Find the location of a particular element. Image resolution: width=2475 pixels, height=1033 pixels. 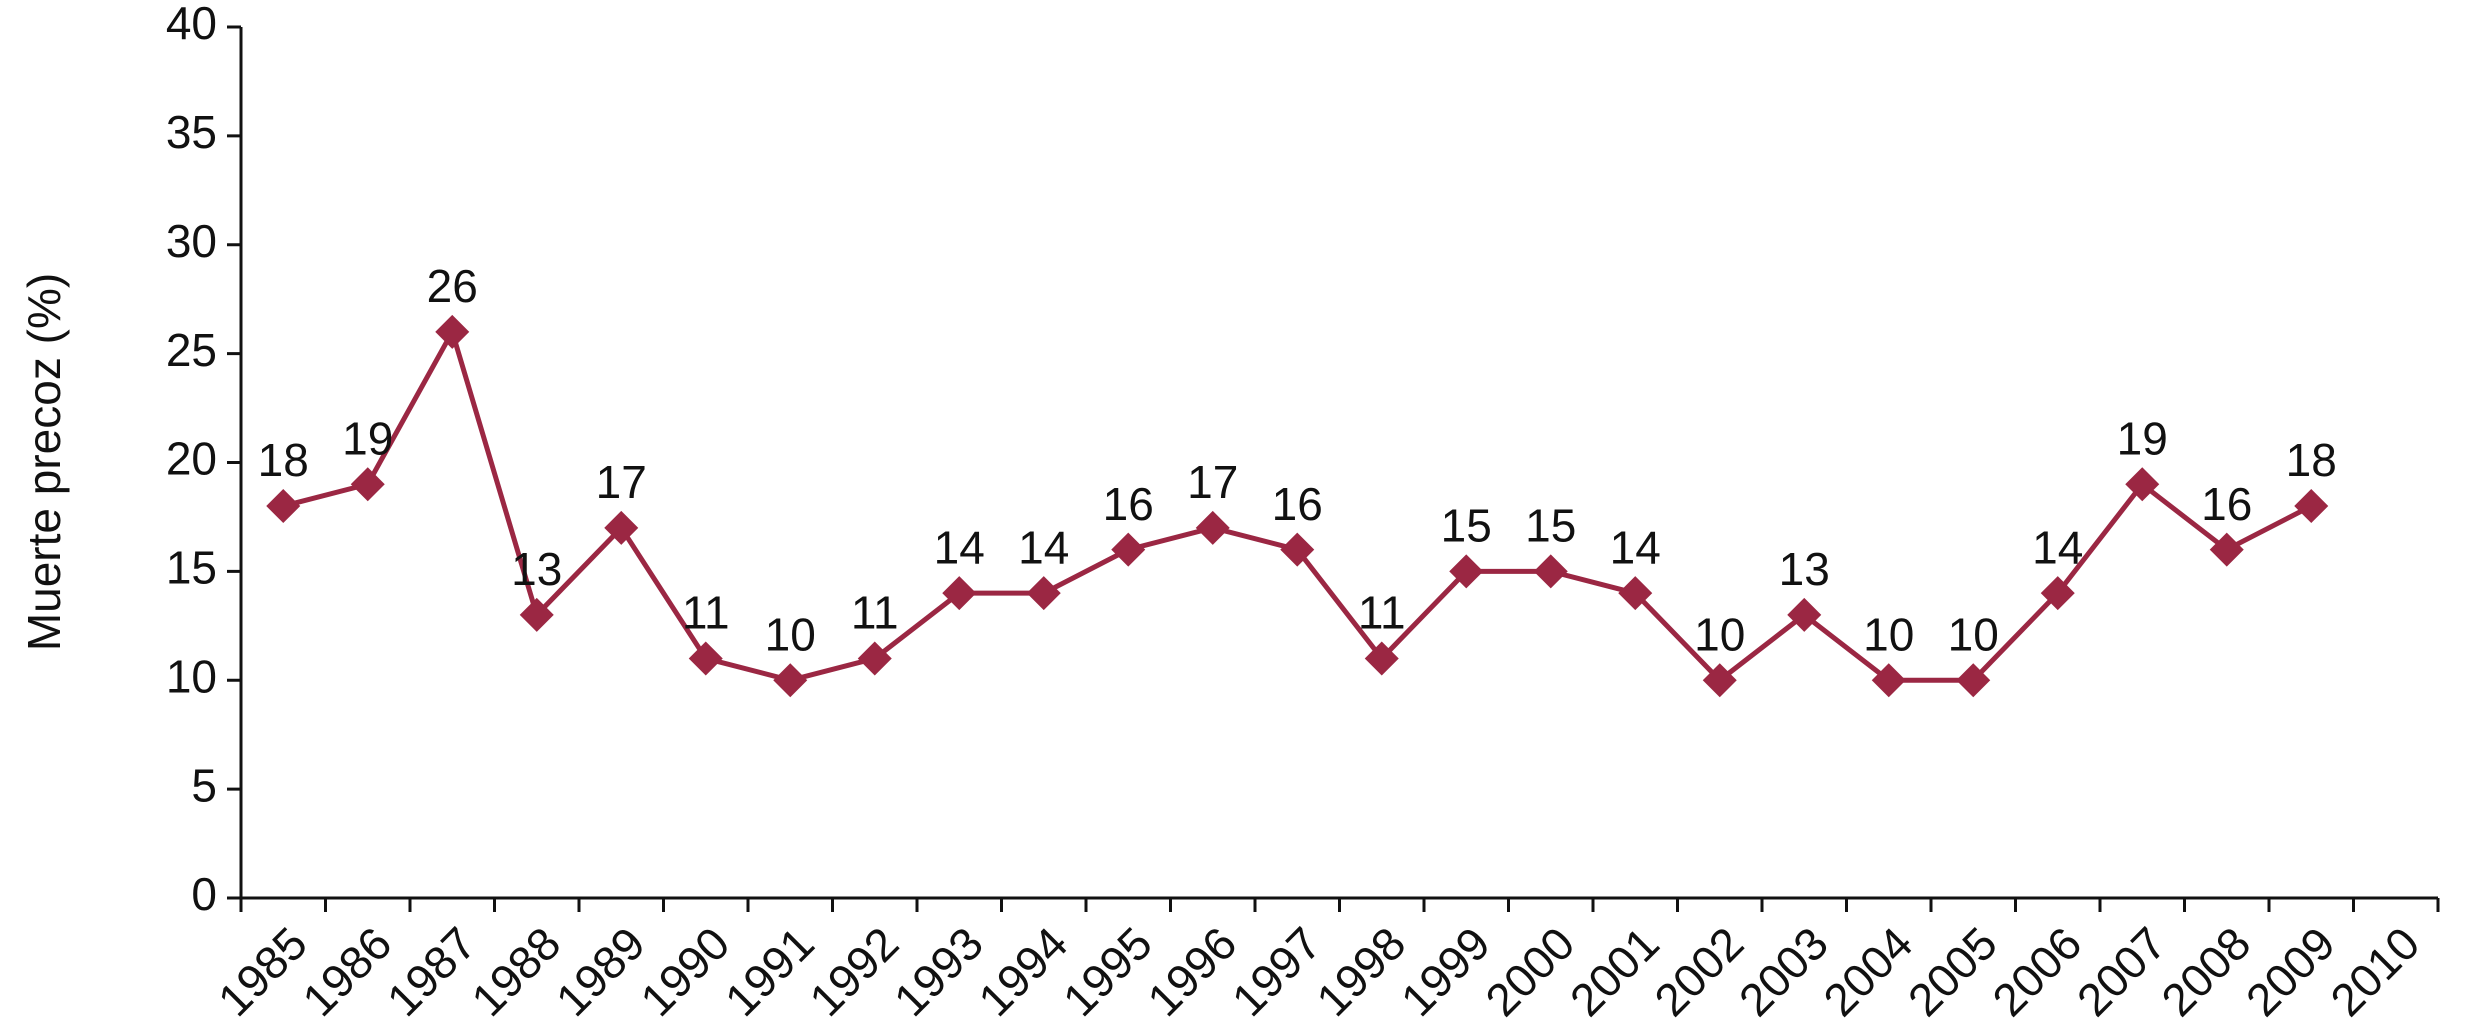

y-tick-label: 0 is located at coordinates (204, 894).